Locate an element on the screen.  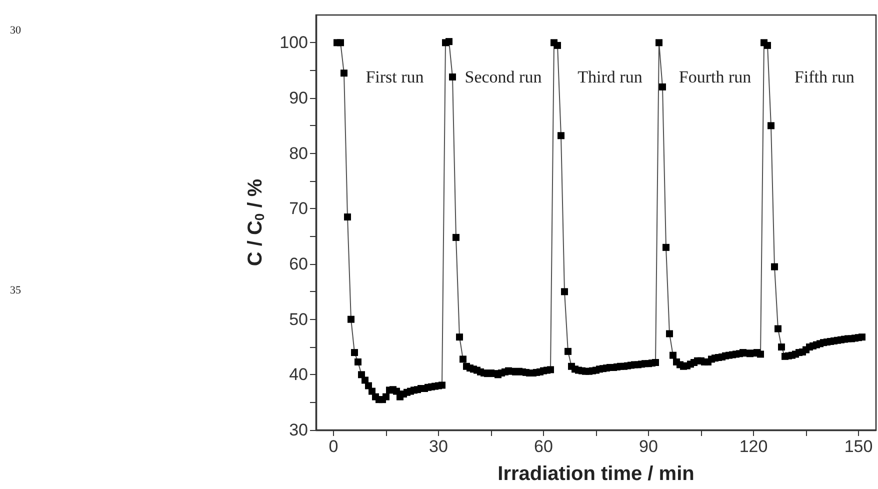
y-tick-label: 90 is located at coordinates (298, 98).